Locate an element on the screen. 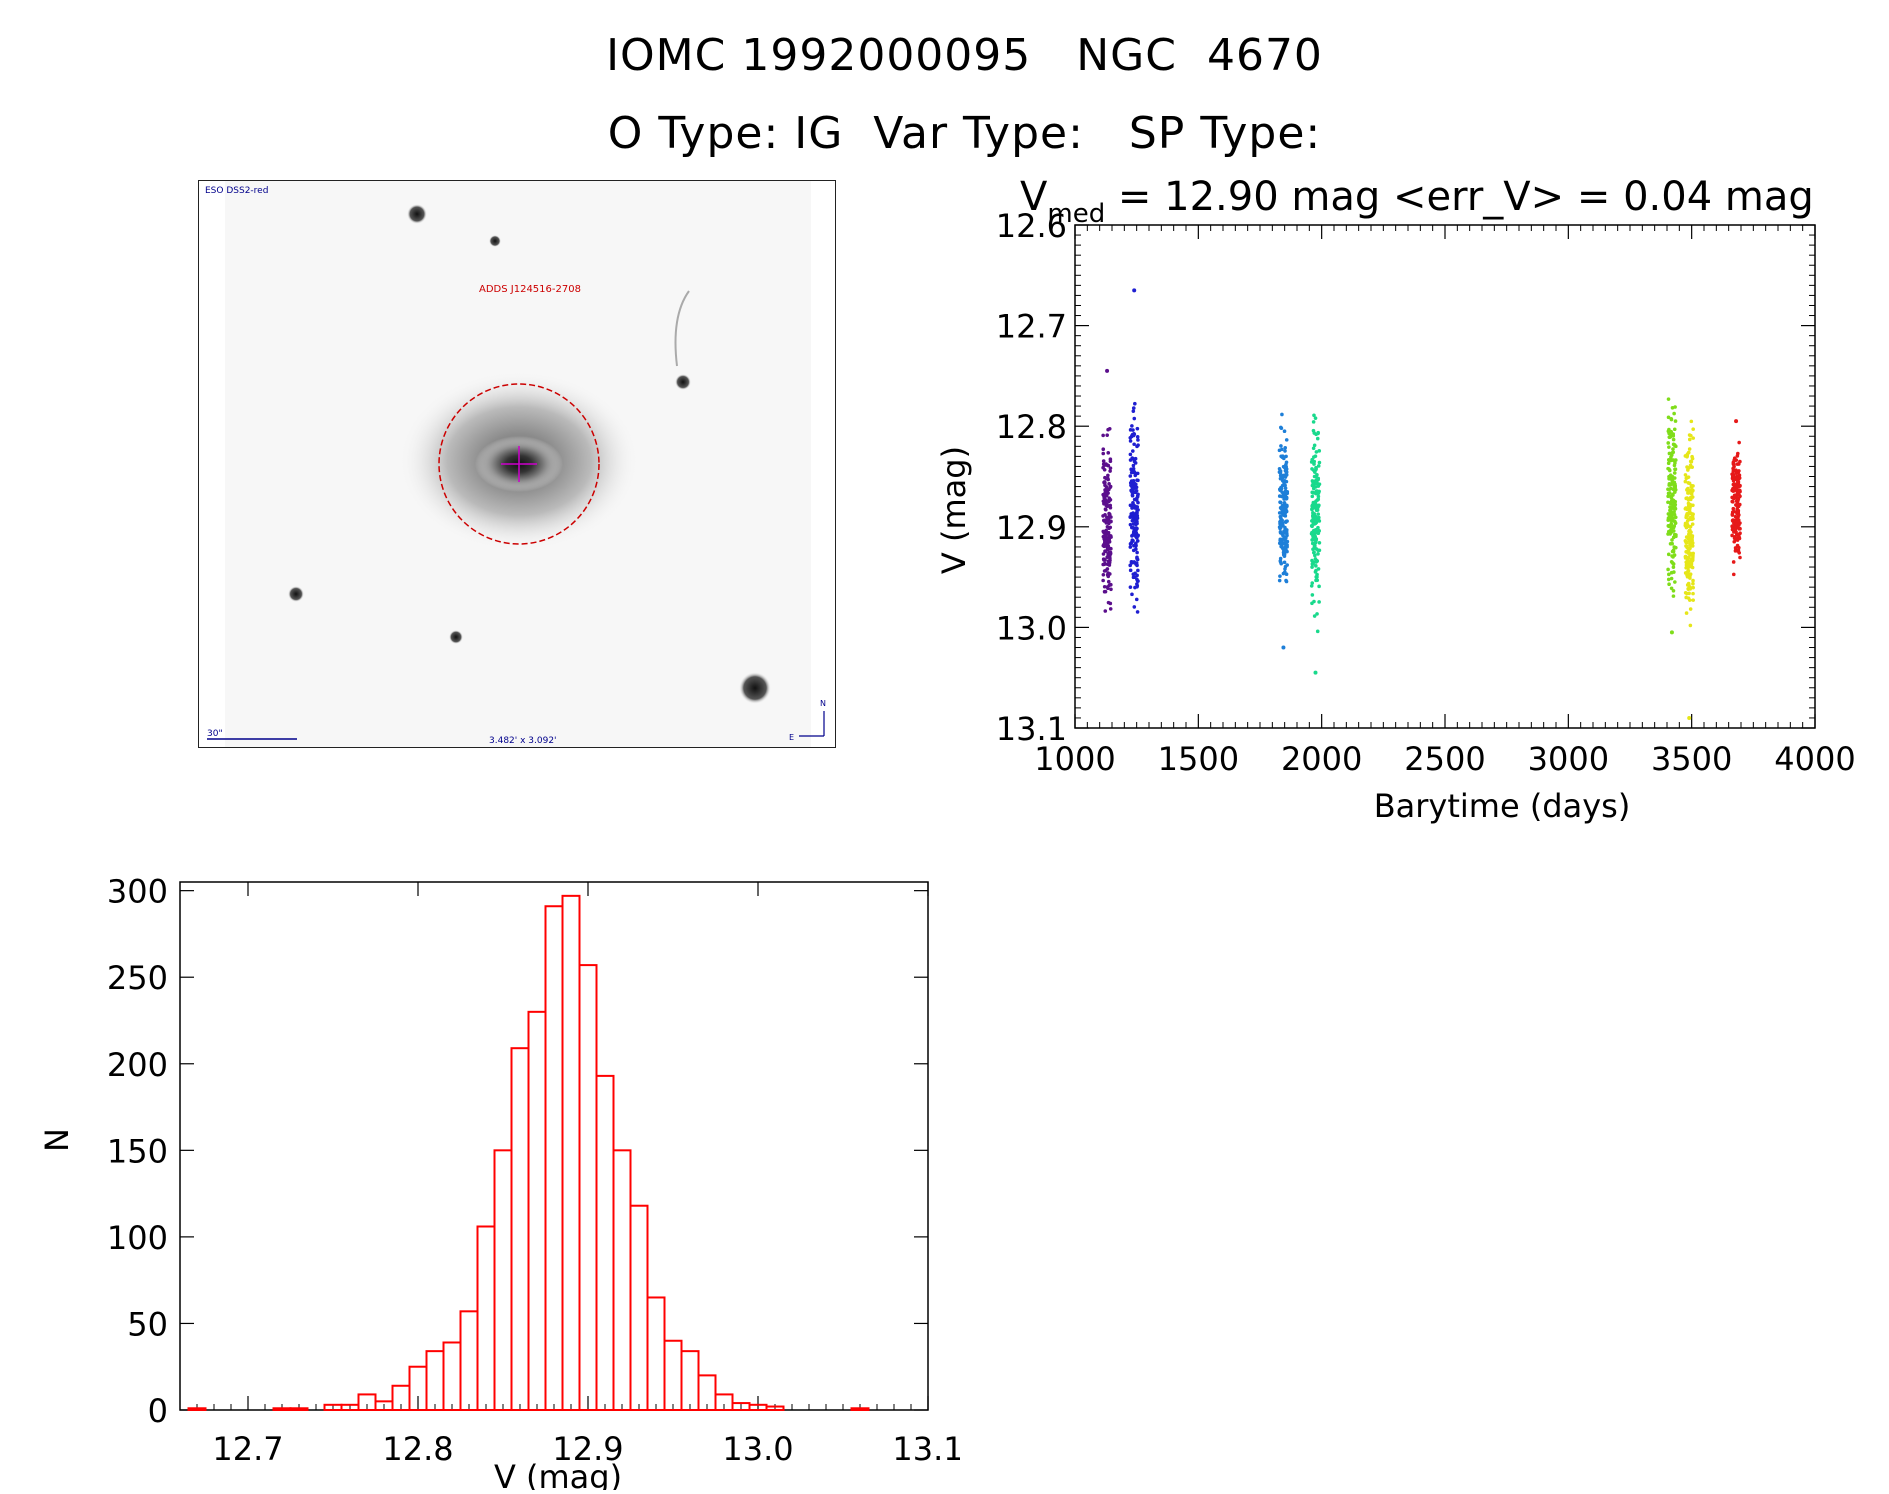 The image size is (1889, 1494). chart-title-line-1: IOMC 1992000095 NGC 4670 is located at coordinates (964, 55).